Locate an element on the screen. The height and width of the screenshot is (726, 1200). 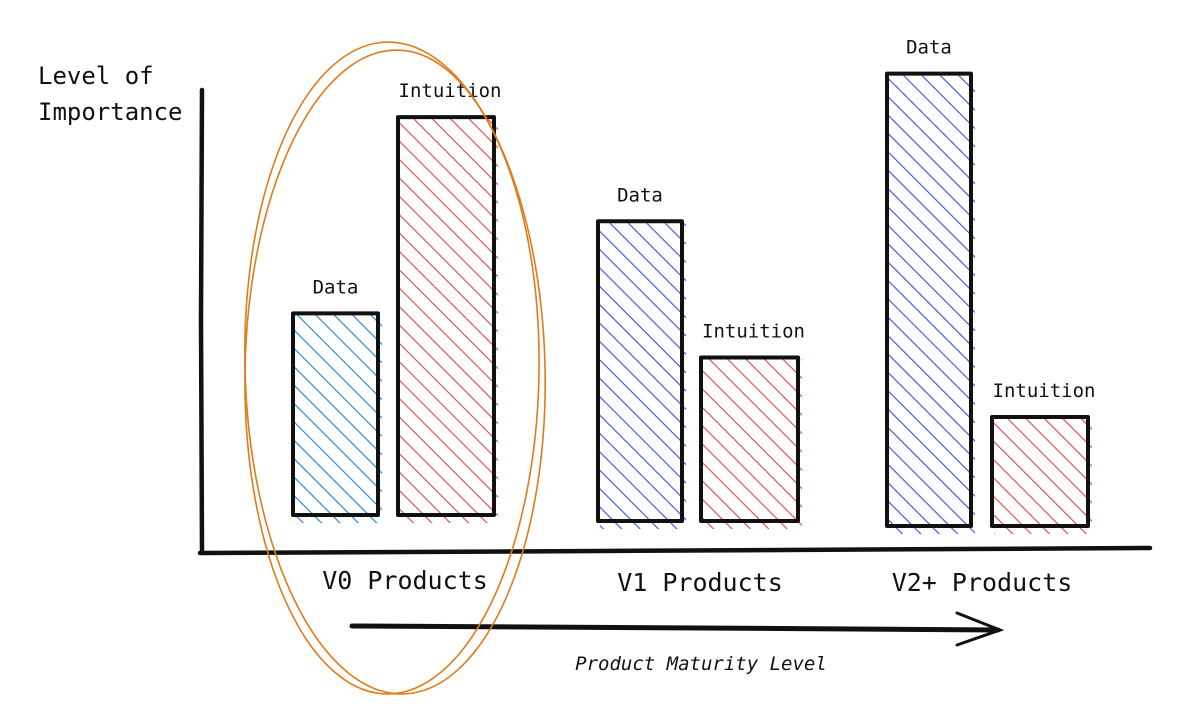
x-axis-line is located at coordinates (675, 550).